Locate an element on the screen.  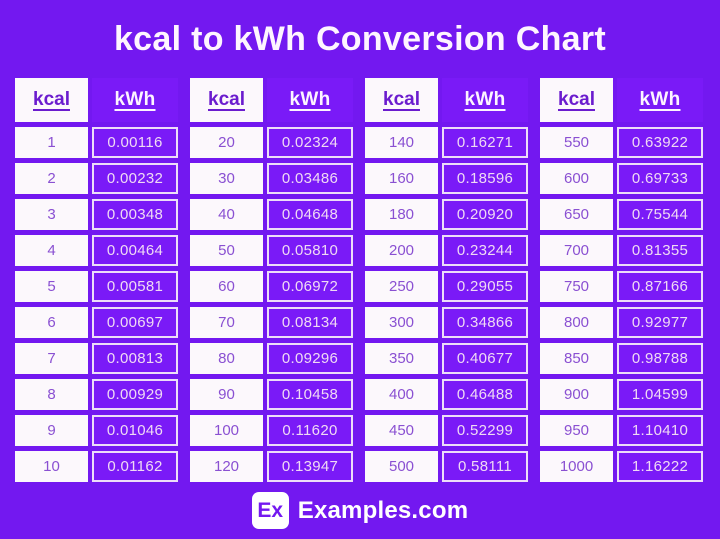
kwh-value-cell: 0.18596 is located at coordinates (485, 178).